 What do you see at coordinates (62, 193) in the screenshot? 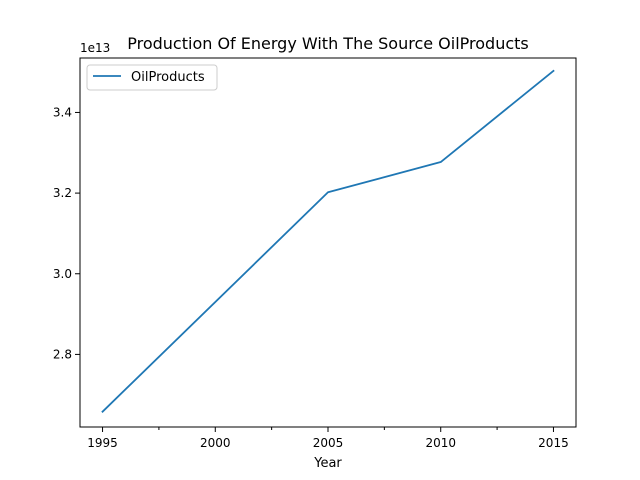
I see `y-tick-label: 3.2` at bounding box center [62, 193].